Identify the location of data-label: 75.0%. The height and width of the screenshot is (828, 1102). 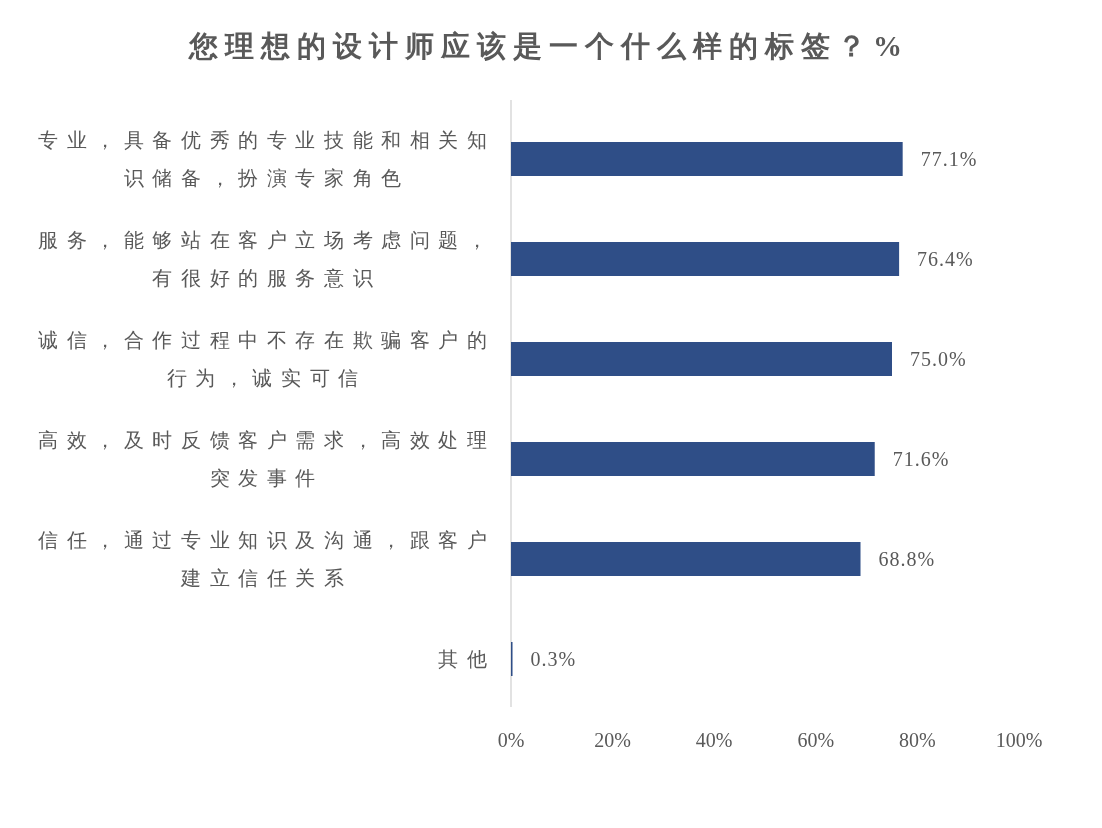
(938, 359).